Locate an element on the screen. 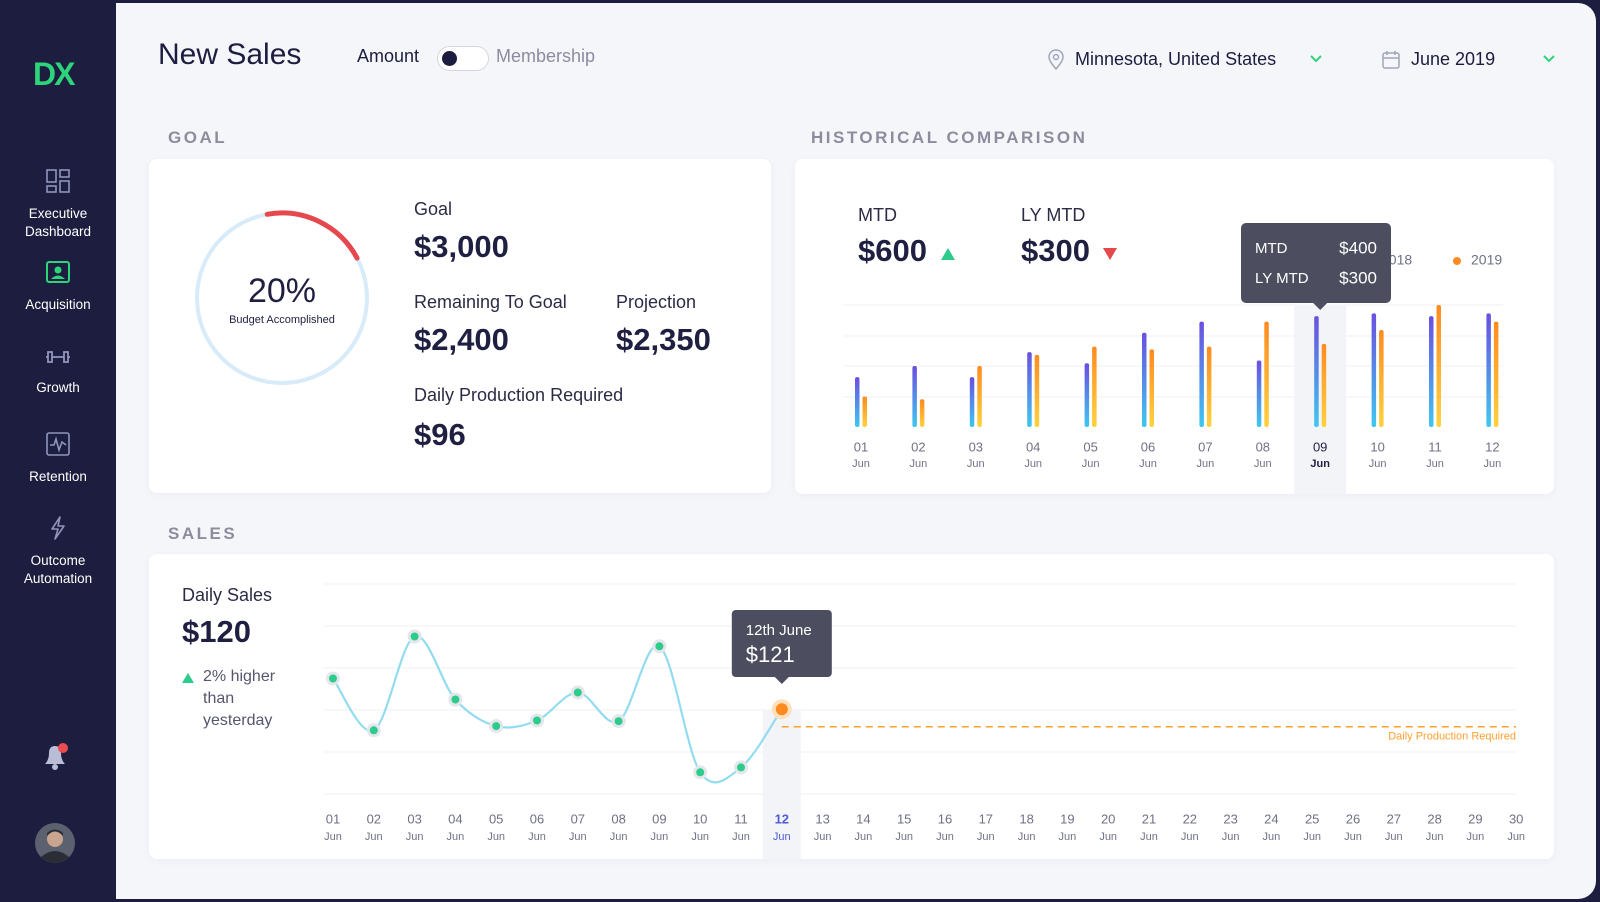 Image resolution: width=1600 pixels, height=902 pixels. stat-value: $2,400 is located at coordinates (461, 339).